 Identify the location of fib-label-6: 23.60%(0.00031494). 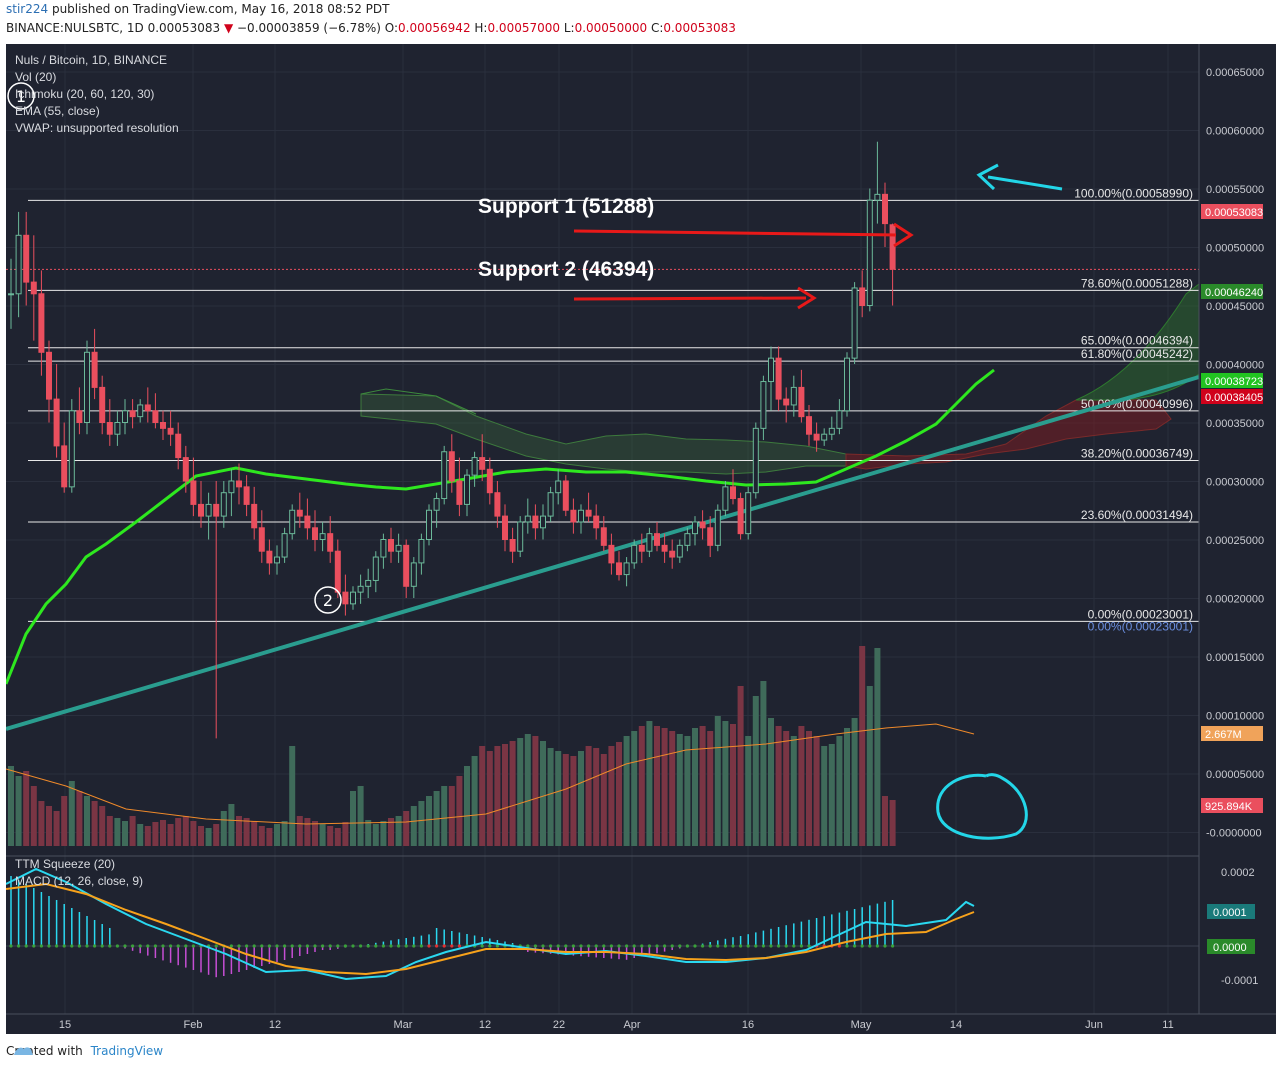
(1137, 515).